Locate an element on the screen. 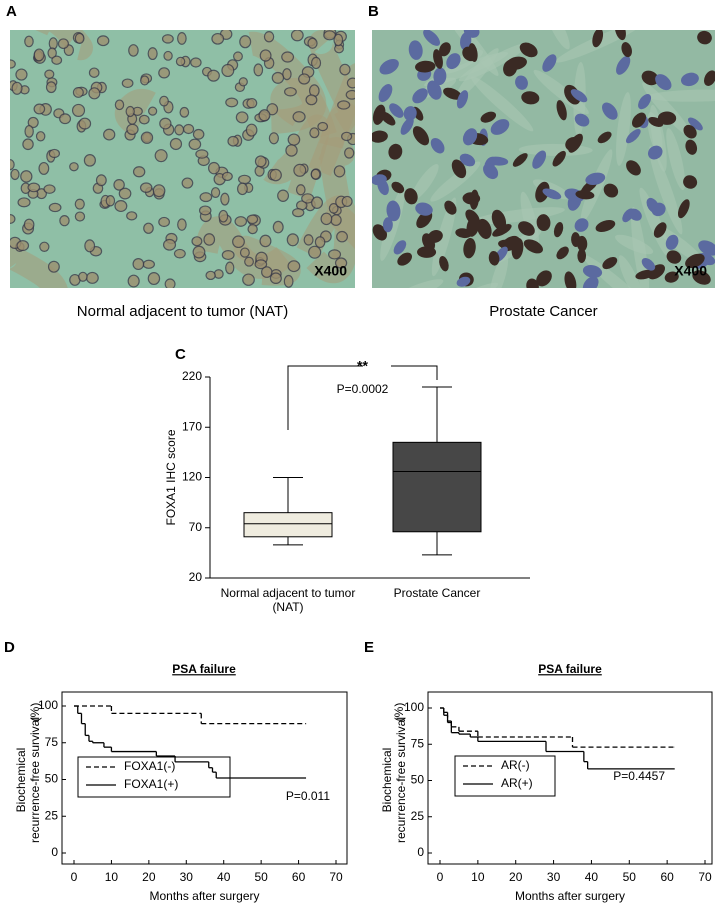 The image size is (720, 907). gland-tissue is located at coordinates (64, 45).